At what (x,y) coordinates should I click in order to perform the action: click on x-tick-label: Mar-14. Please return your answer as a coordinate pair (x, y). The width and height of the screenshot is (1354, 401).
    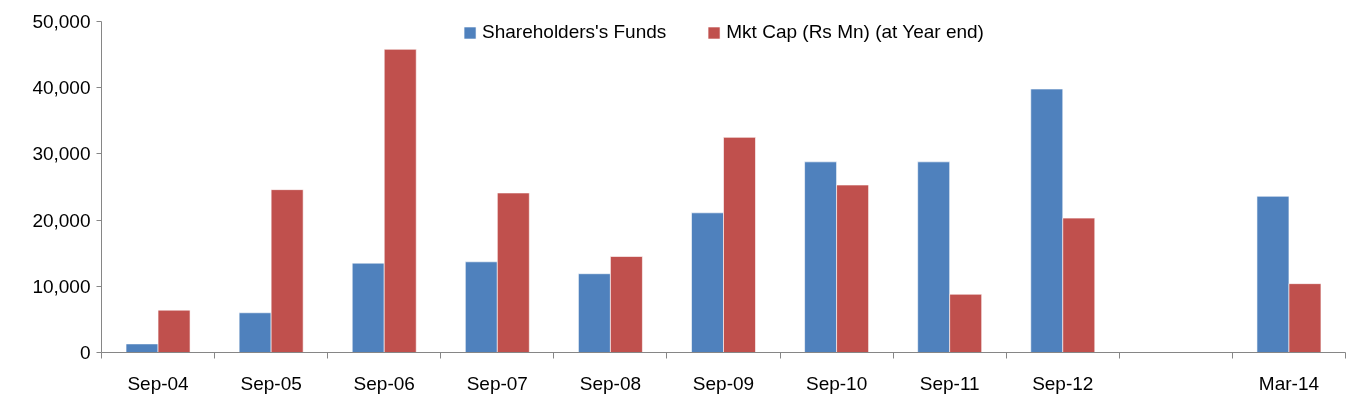
    Looking at the image, I should click on (1289, 383).